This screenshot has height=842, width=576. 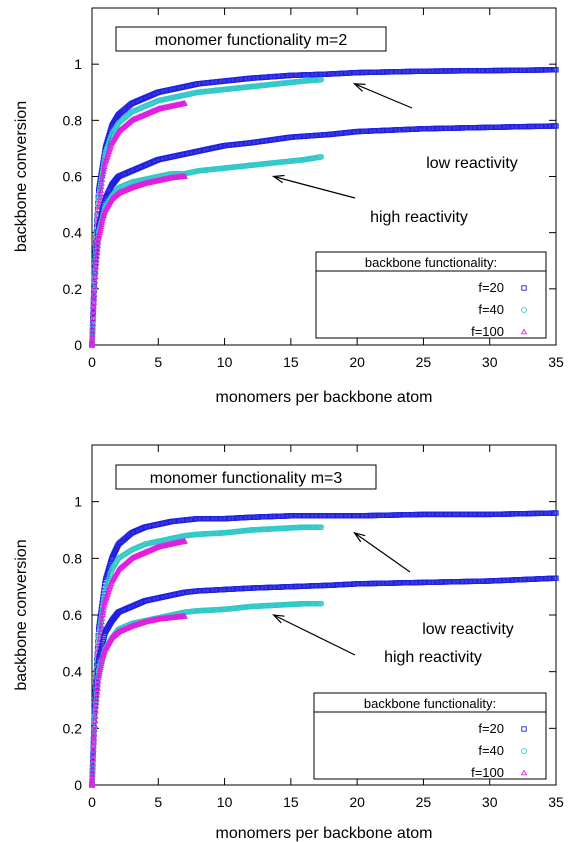 I want to click on panel-title: monomer functionality m=3, so click(x=246, y=478).